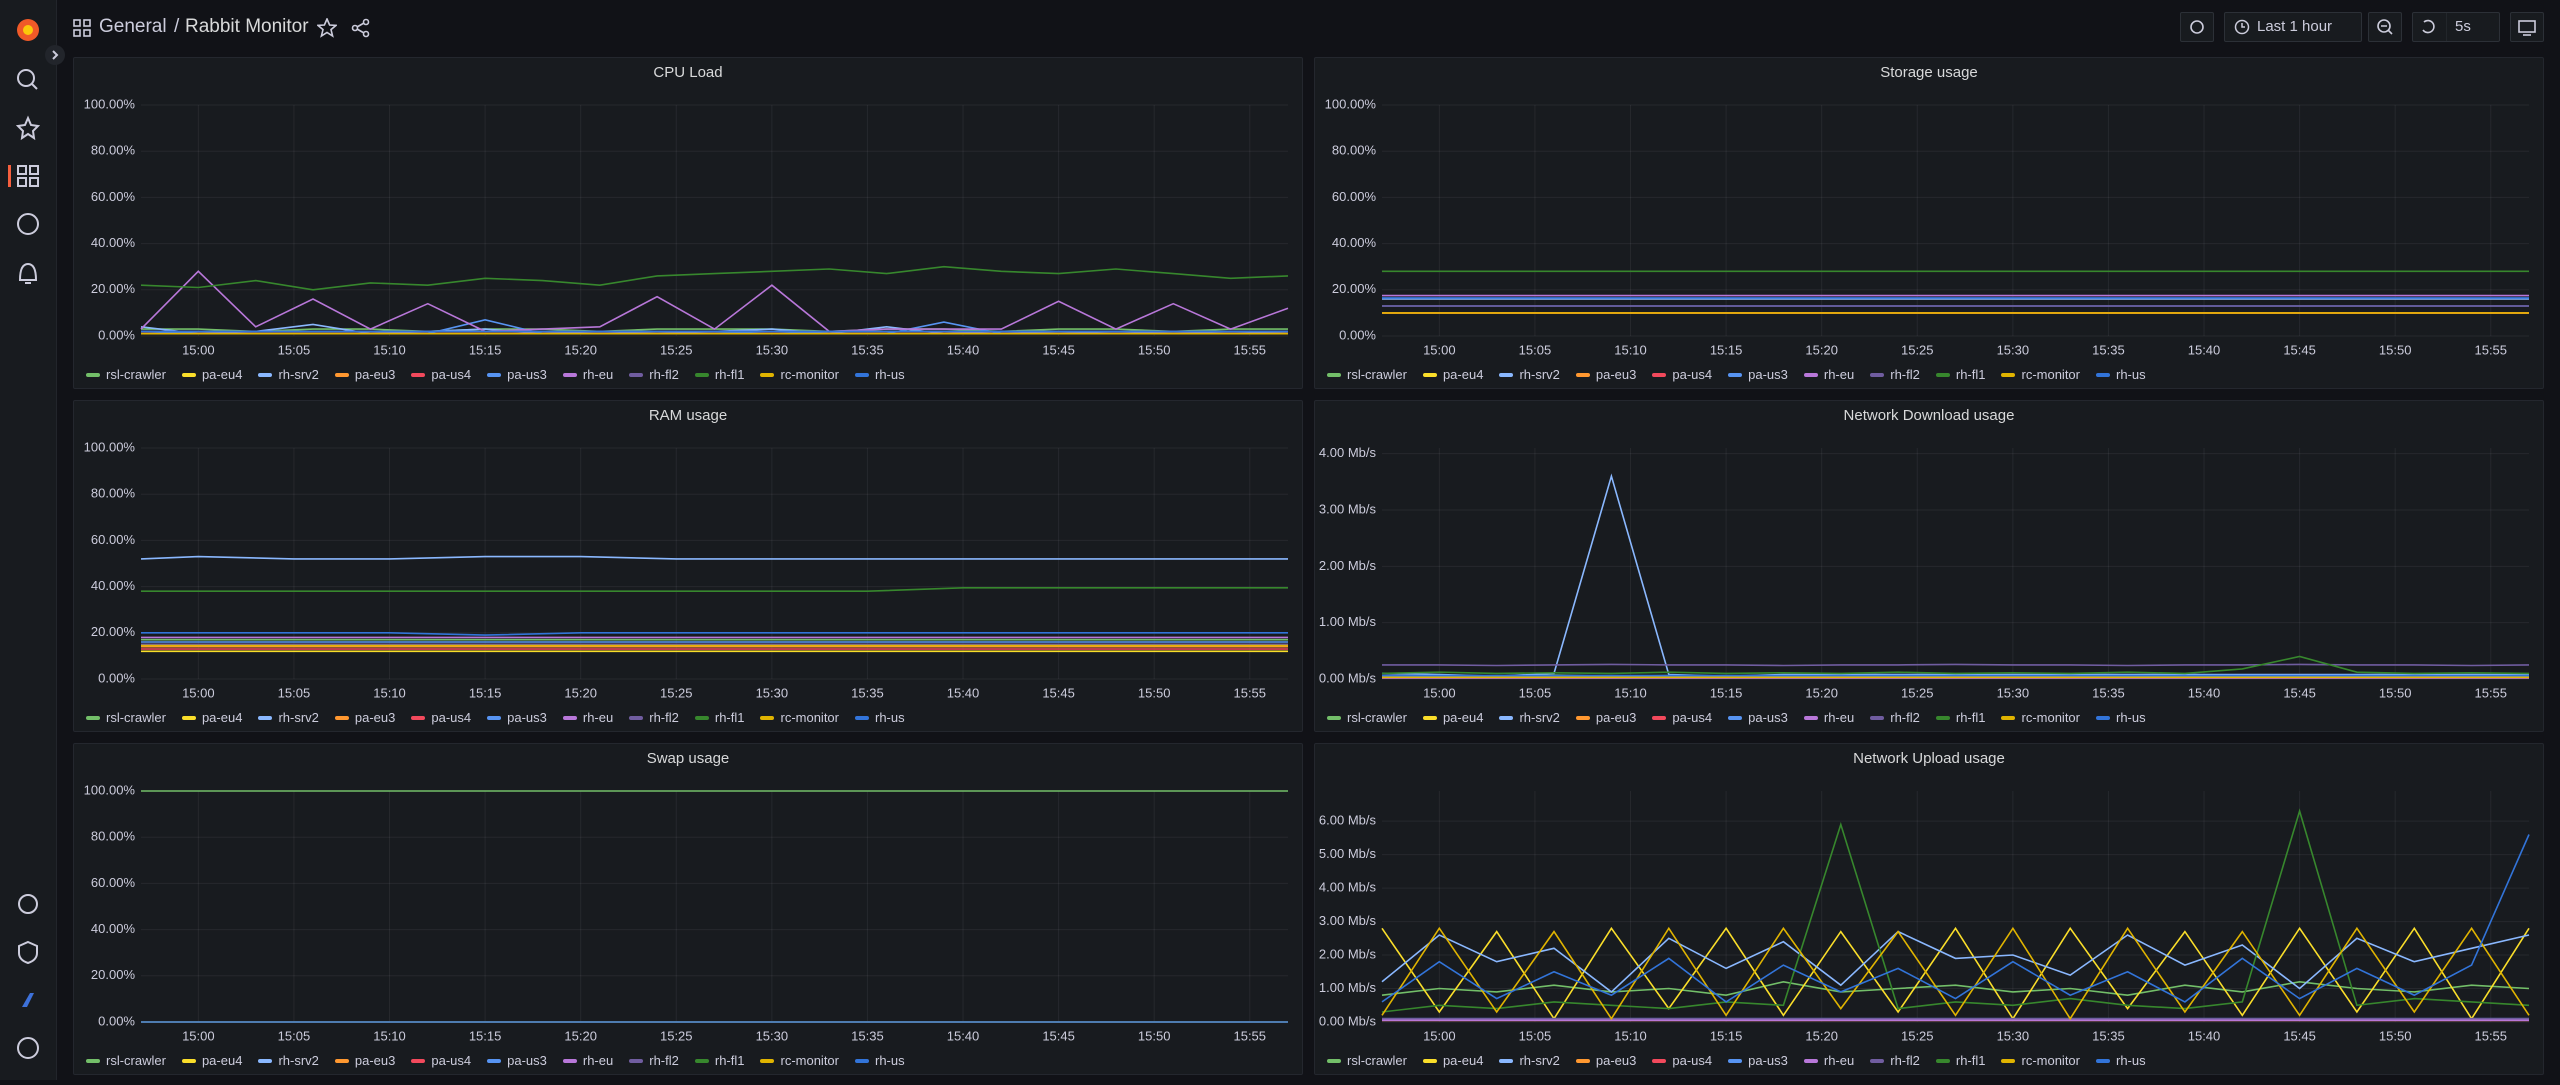  What do you see at coordinates (2293, 27) in the screenshot?
I see `time-picker: Last 1 hour` at bounding box center [2293, 27].